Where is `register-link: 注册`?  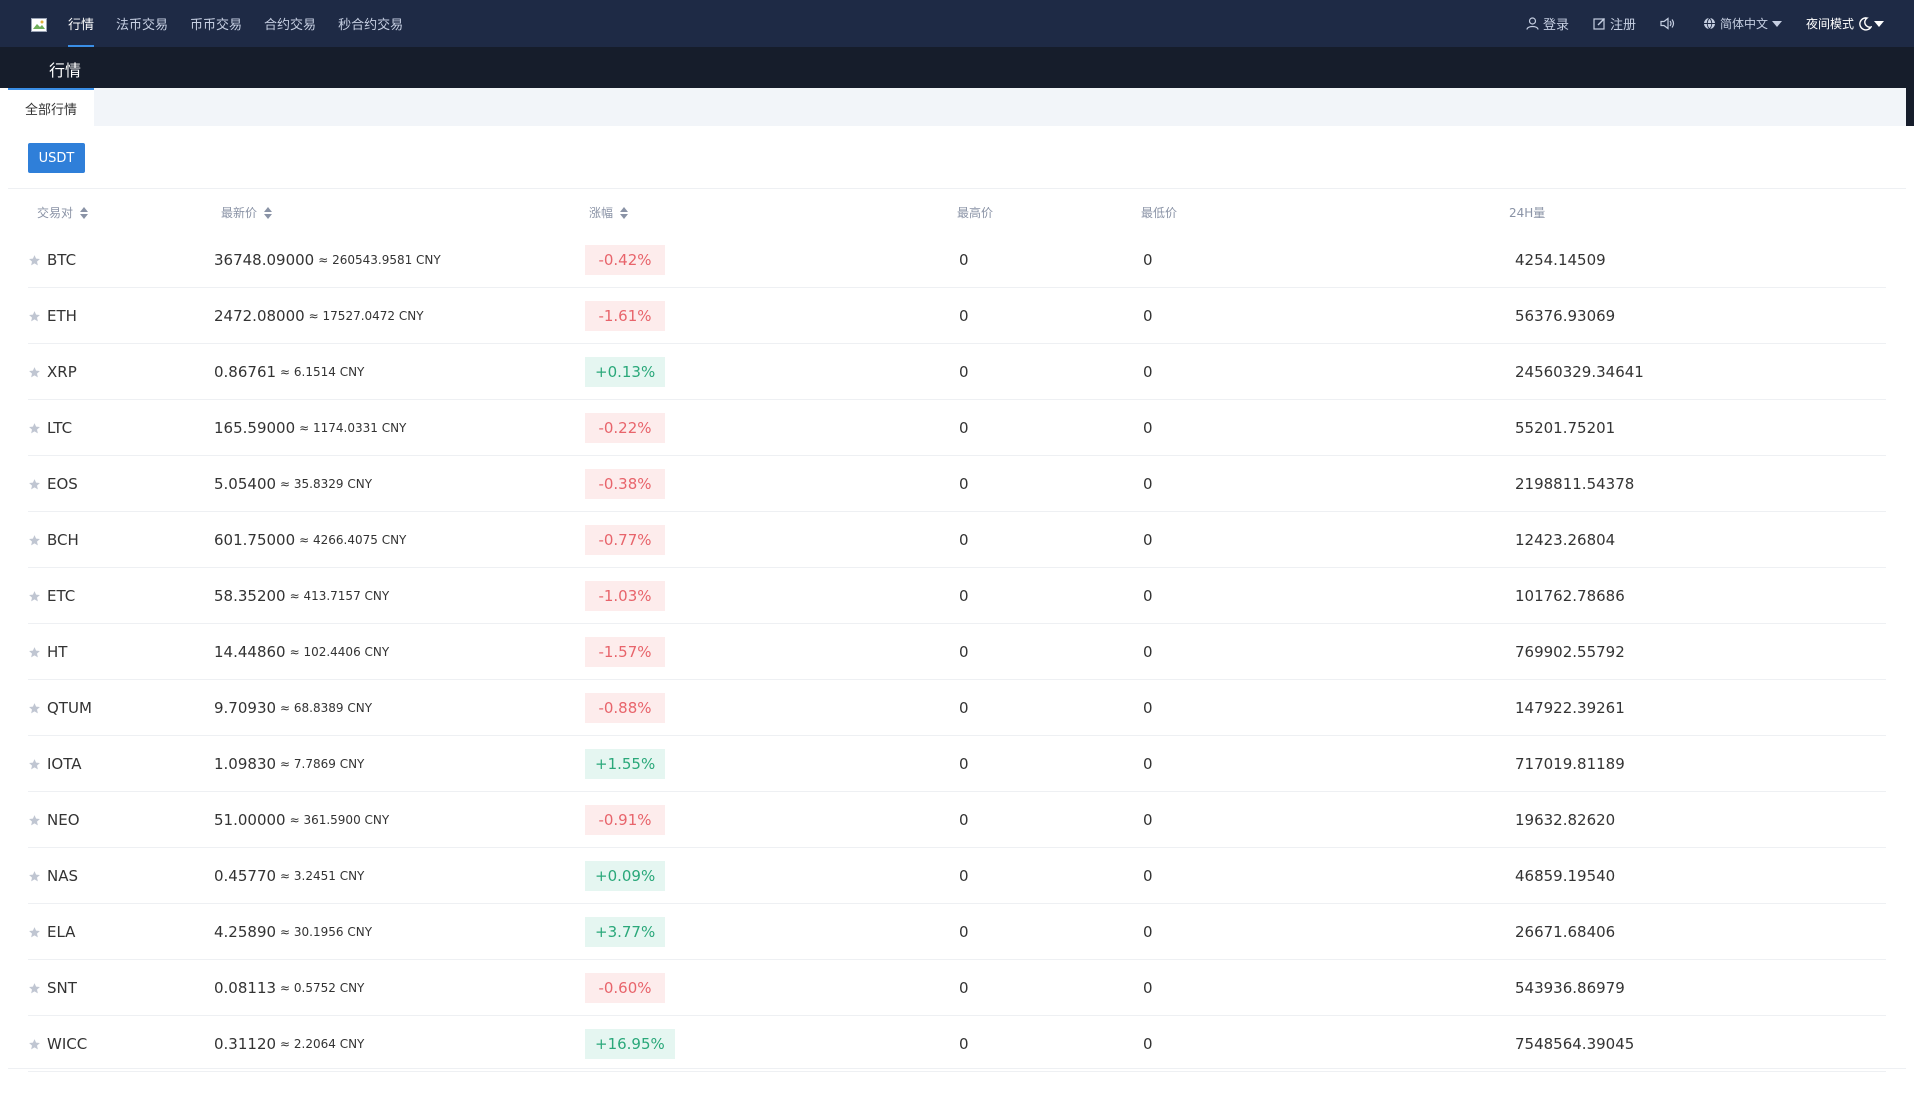 register-link: 注册 is located at coordinates (1614, 23).